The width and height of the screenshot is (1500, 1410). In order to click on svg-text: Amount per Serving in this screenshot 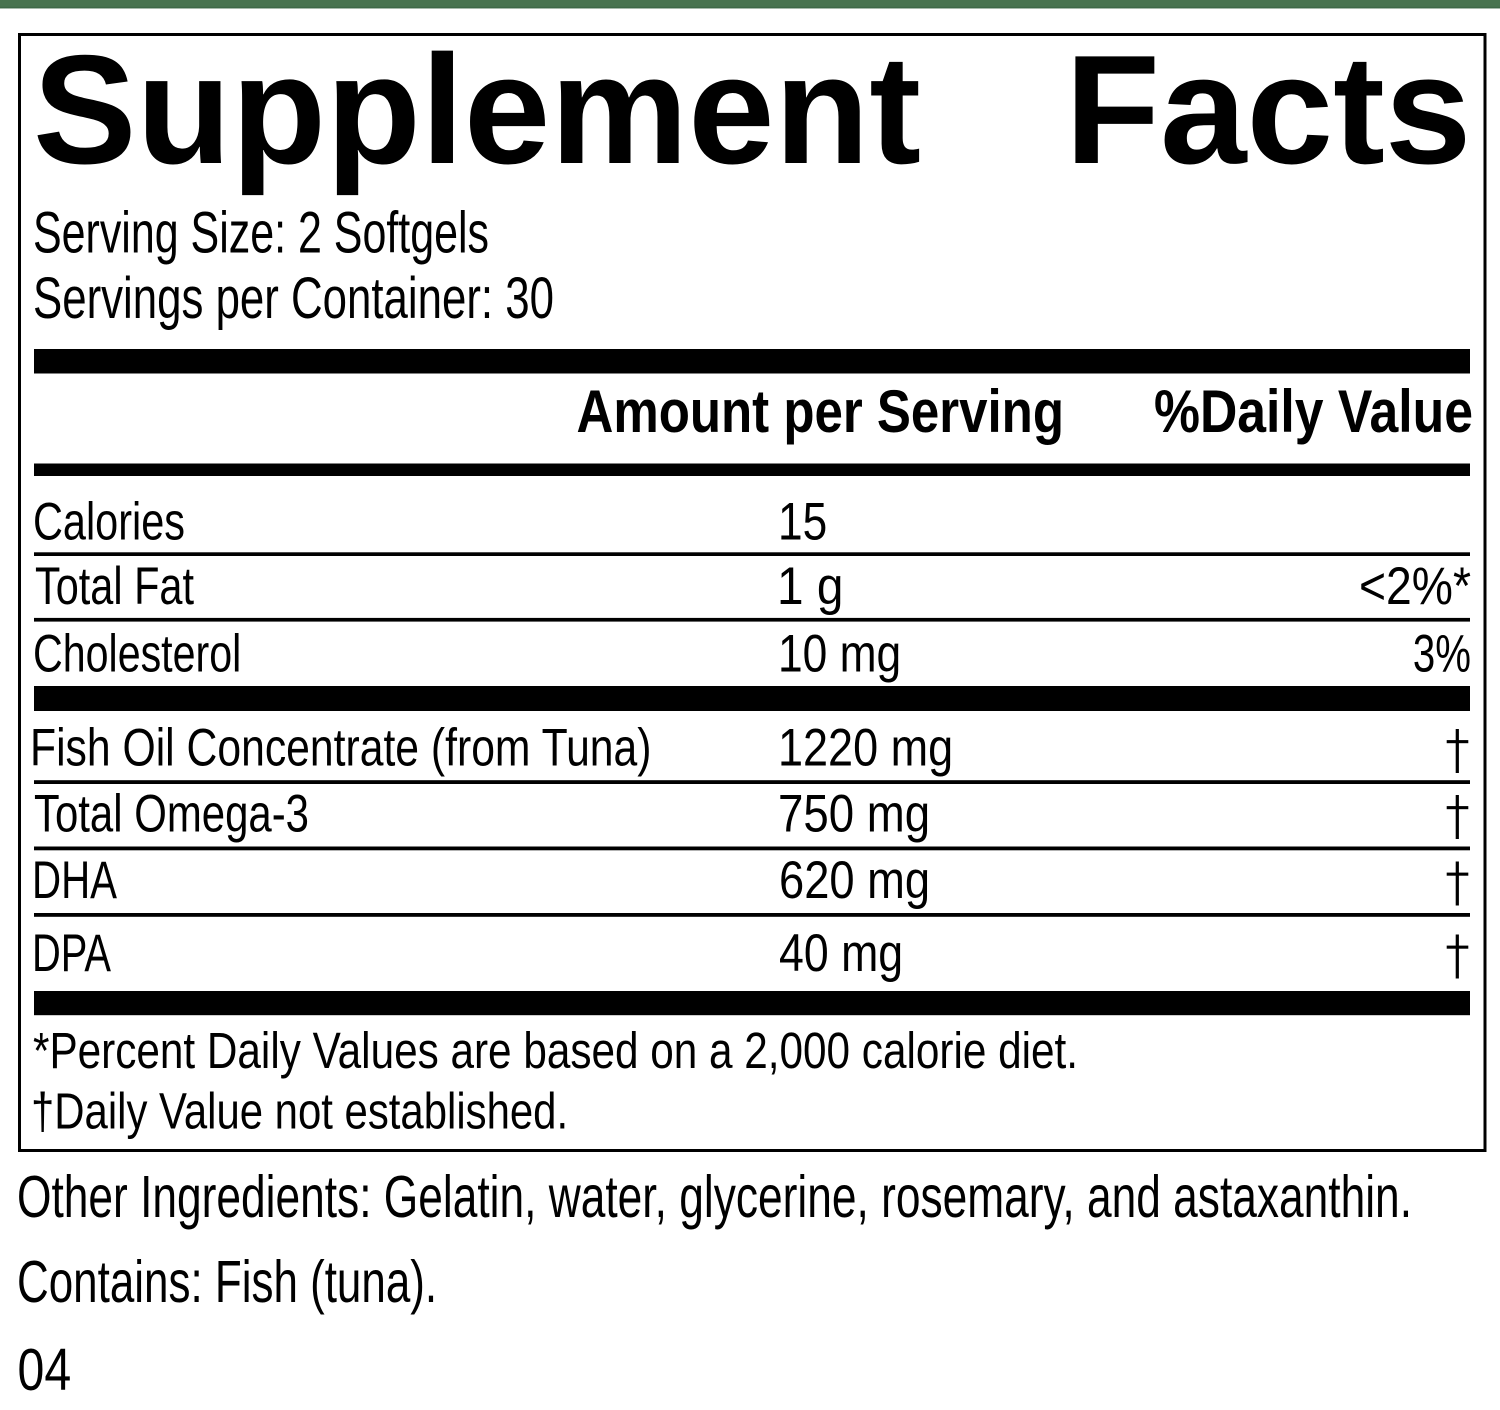, I will do `click(821, 411)`.